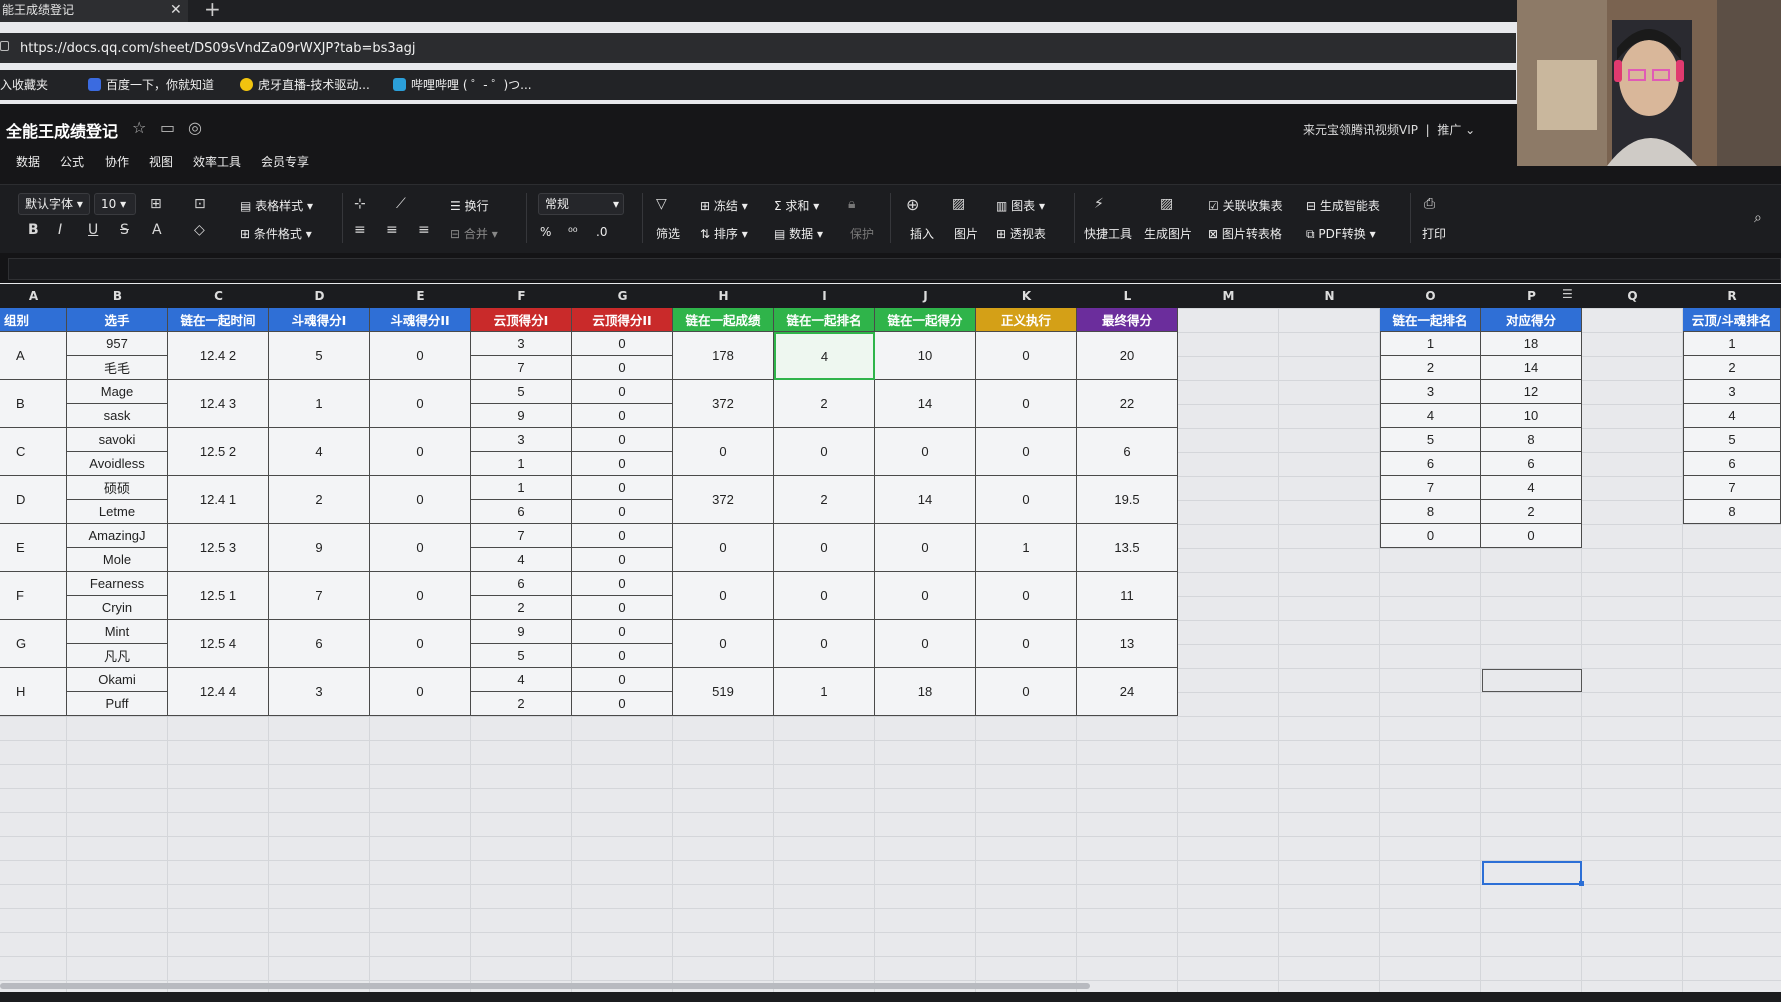  I want to click on underline-icon: U, so click(93, 230).